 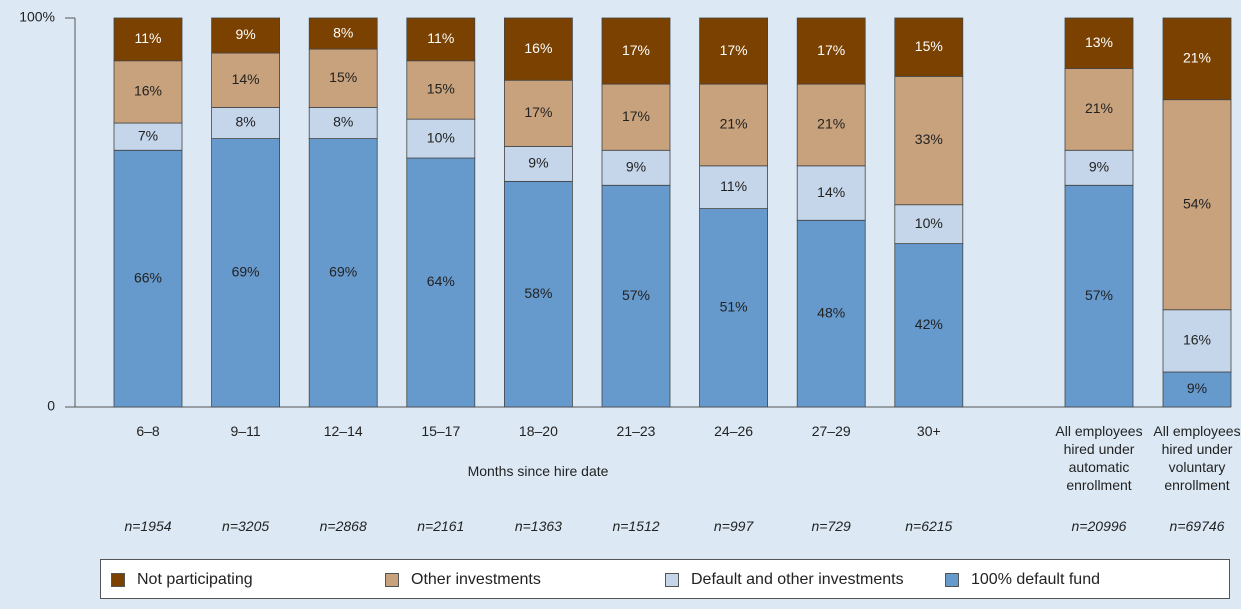 What do you see at coordinates (636, 526) in the screenshot?
I see `sample-size: n=1512` at bounding box center [636, 526].